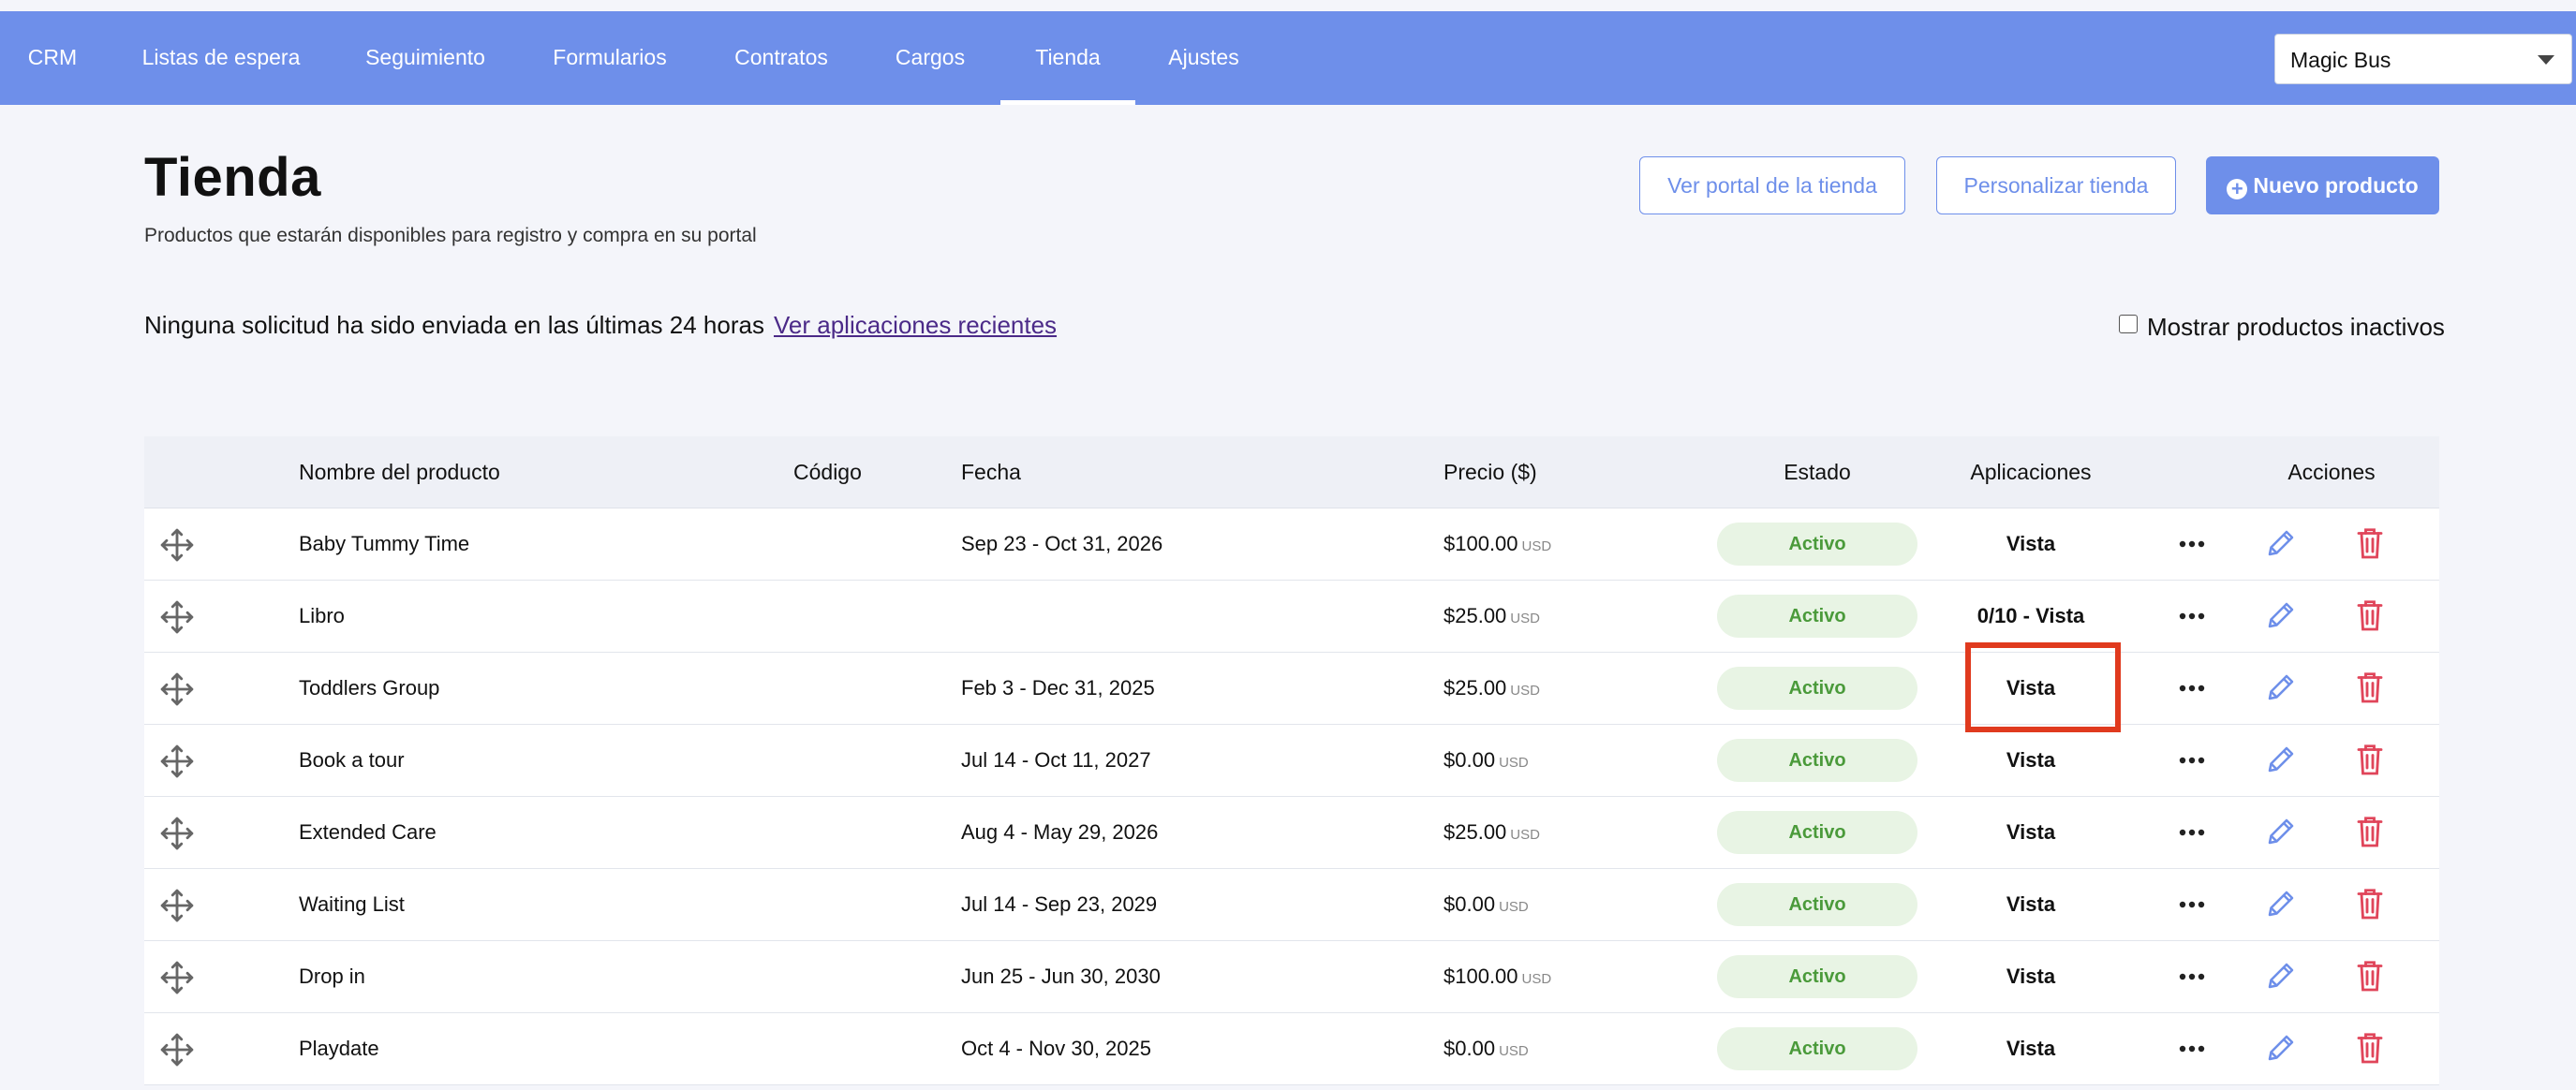  I want to click on nav-formularios: Formularios, so click(610, 57).